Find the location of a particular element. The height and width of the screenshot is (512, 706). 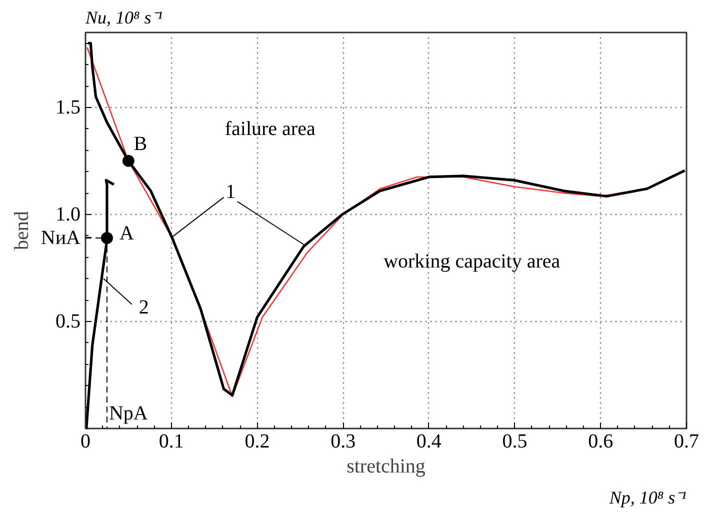

x-tick-label: 0.1 is located at coordinates (171, 441).